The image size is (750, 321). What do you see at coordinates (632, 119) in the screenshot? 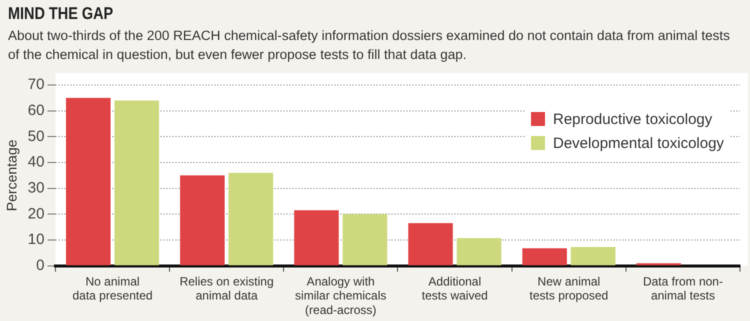
I see `legend-label: Reproductive toxicology` at bounding box center [632, 119].